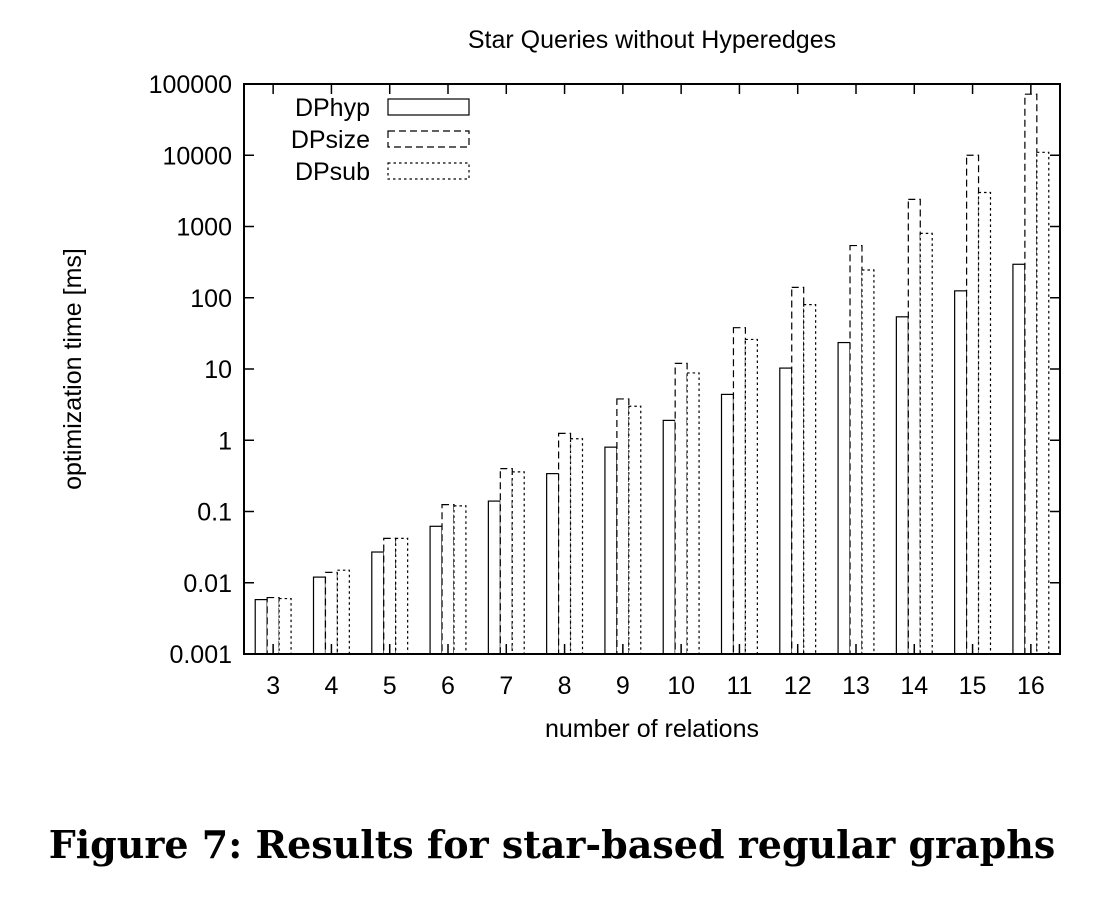 Image resolution: width=1104 pixels, height=908 pixels. Describe the element at coordinates (652, 729) in the screenshot. I see `x-axis-label: number of relations` at that location.